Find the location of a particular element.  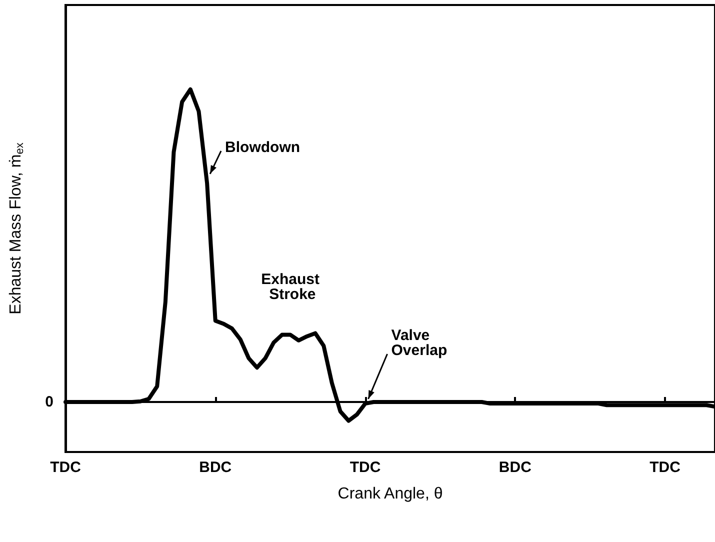

y-axis-title: Exhaust Mass Flow, ṁex is located at coordinates (17, 228).